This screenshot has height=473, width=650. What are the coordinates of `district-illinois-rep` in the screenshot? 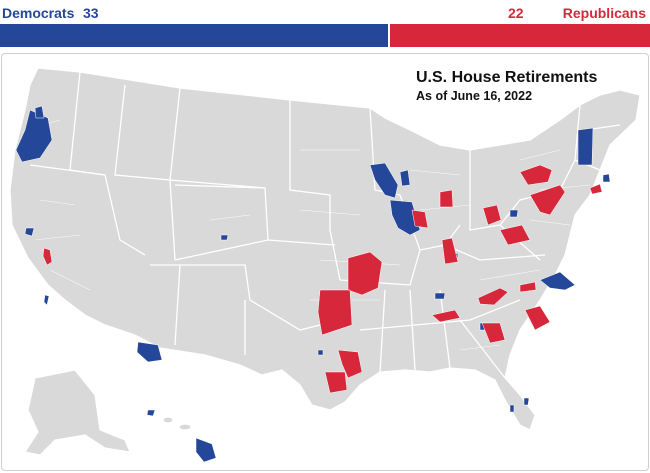 It's located at (420, 219).